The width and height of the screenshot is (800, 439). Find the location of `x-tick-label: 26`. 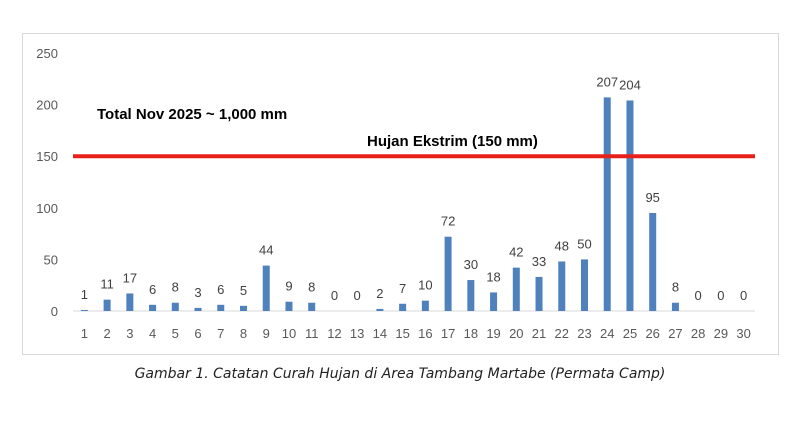

x-tick-label: 26 is located at coordinates (652, 333).